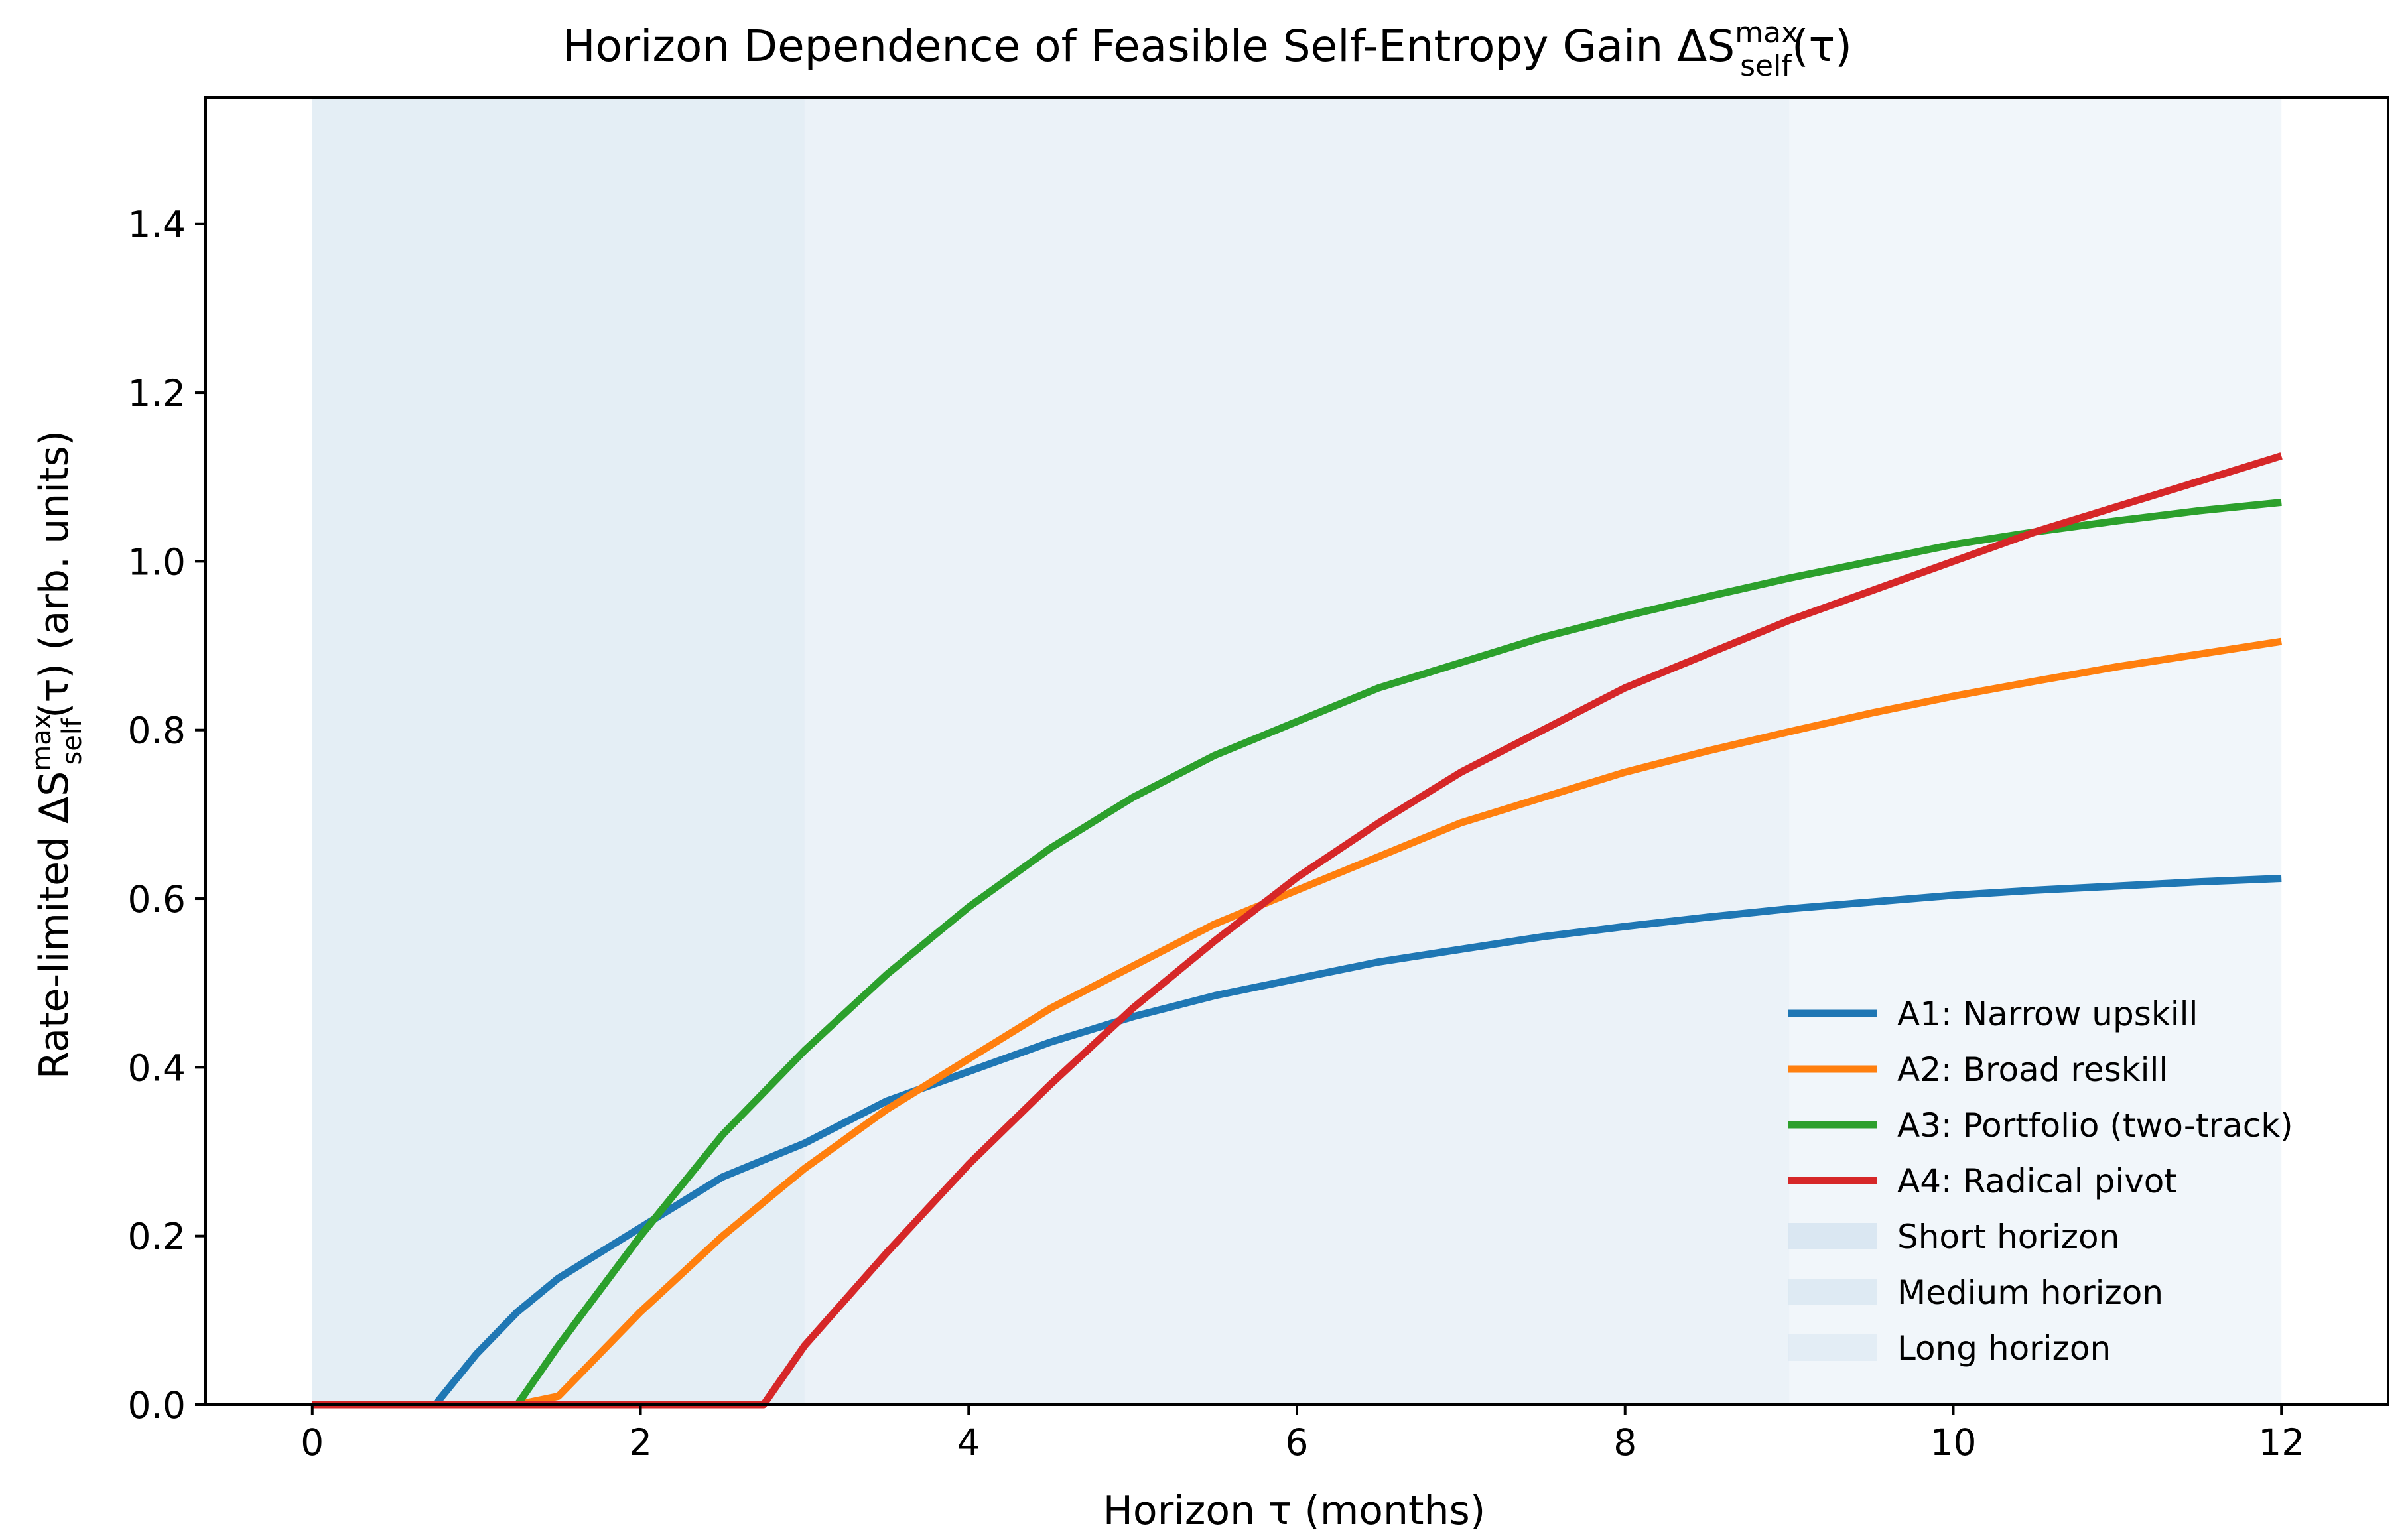  I want to click on y-axis-label-suffix: (τ) (arb. units), so click(54, 574).